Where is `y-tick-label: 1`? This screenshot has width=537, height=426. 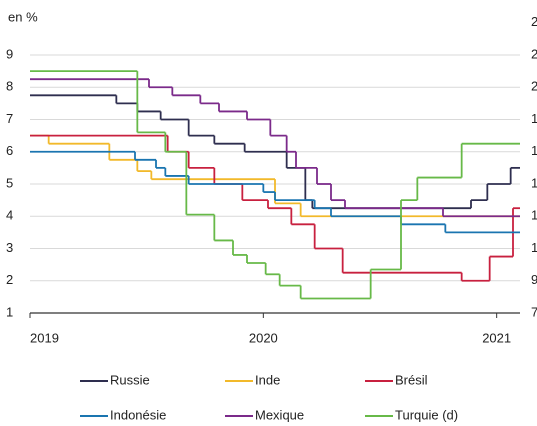 y-tick-label: 1 is located at coordinates (9, 311).